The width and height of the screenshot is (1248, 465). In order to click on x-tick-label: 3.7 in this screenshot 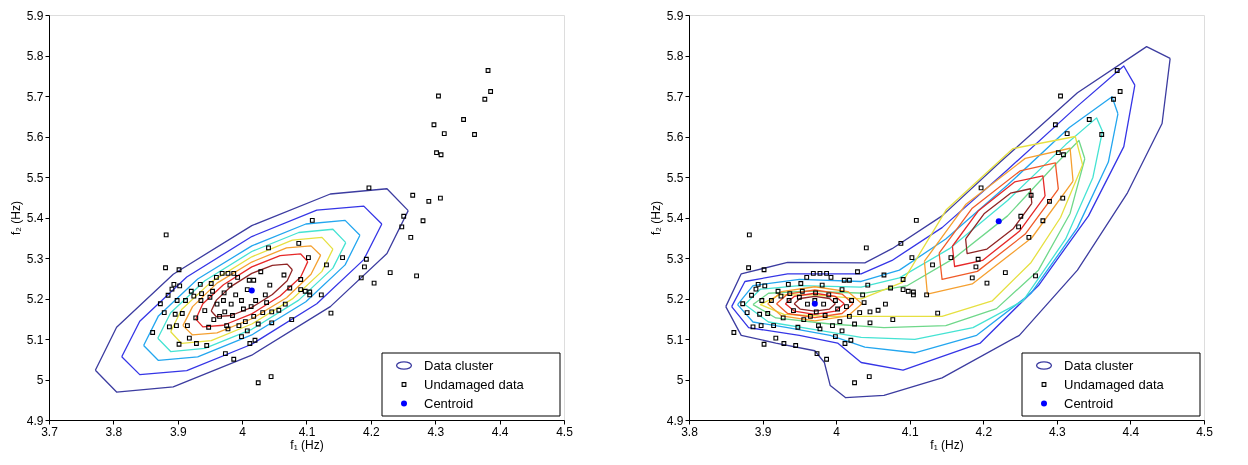, I will do `click(50, 431)`.